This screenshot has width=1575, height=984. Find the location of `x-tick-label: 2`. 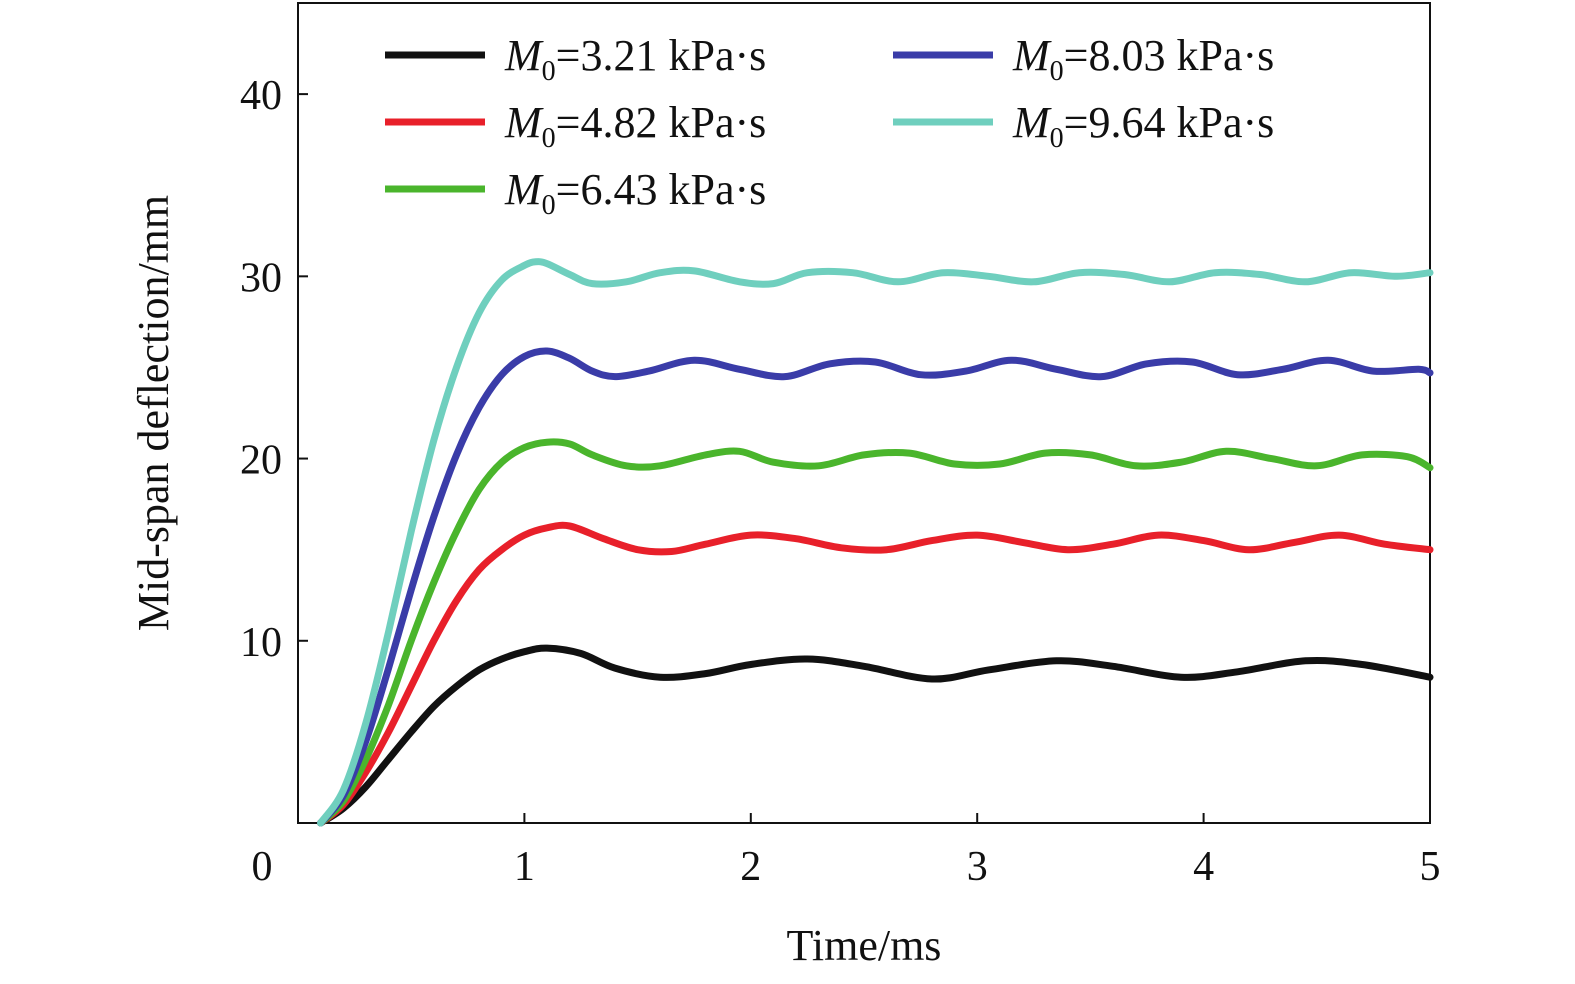

x-tick-label: 2 is located at coordinates (750, 867).